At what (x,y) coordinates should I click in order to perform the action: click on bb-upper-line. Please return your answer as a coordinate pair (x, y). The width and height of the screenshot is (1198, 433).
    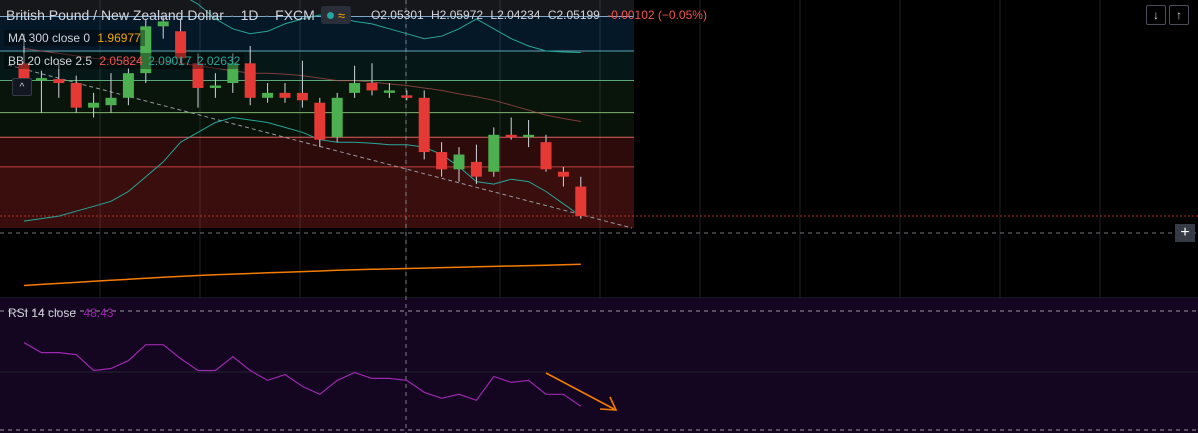
    Looking at the image, I should click on (385, 26).